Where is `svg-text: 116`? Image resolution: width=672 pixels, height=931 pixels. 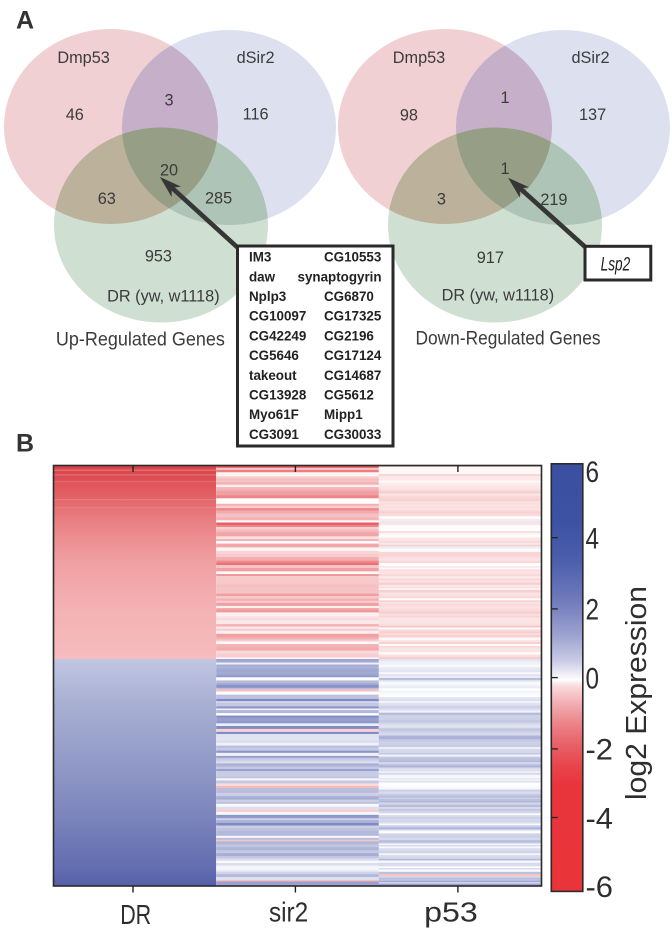
svg-text: 116 is located at coordinates (256, 115).